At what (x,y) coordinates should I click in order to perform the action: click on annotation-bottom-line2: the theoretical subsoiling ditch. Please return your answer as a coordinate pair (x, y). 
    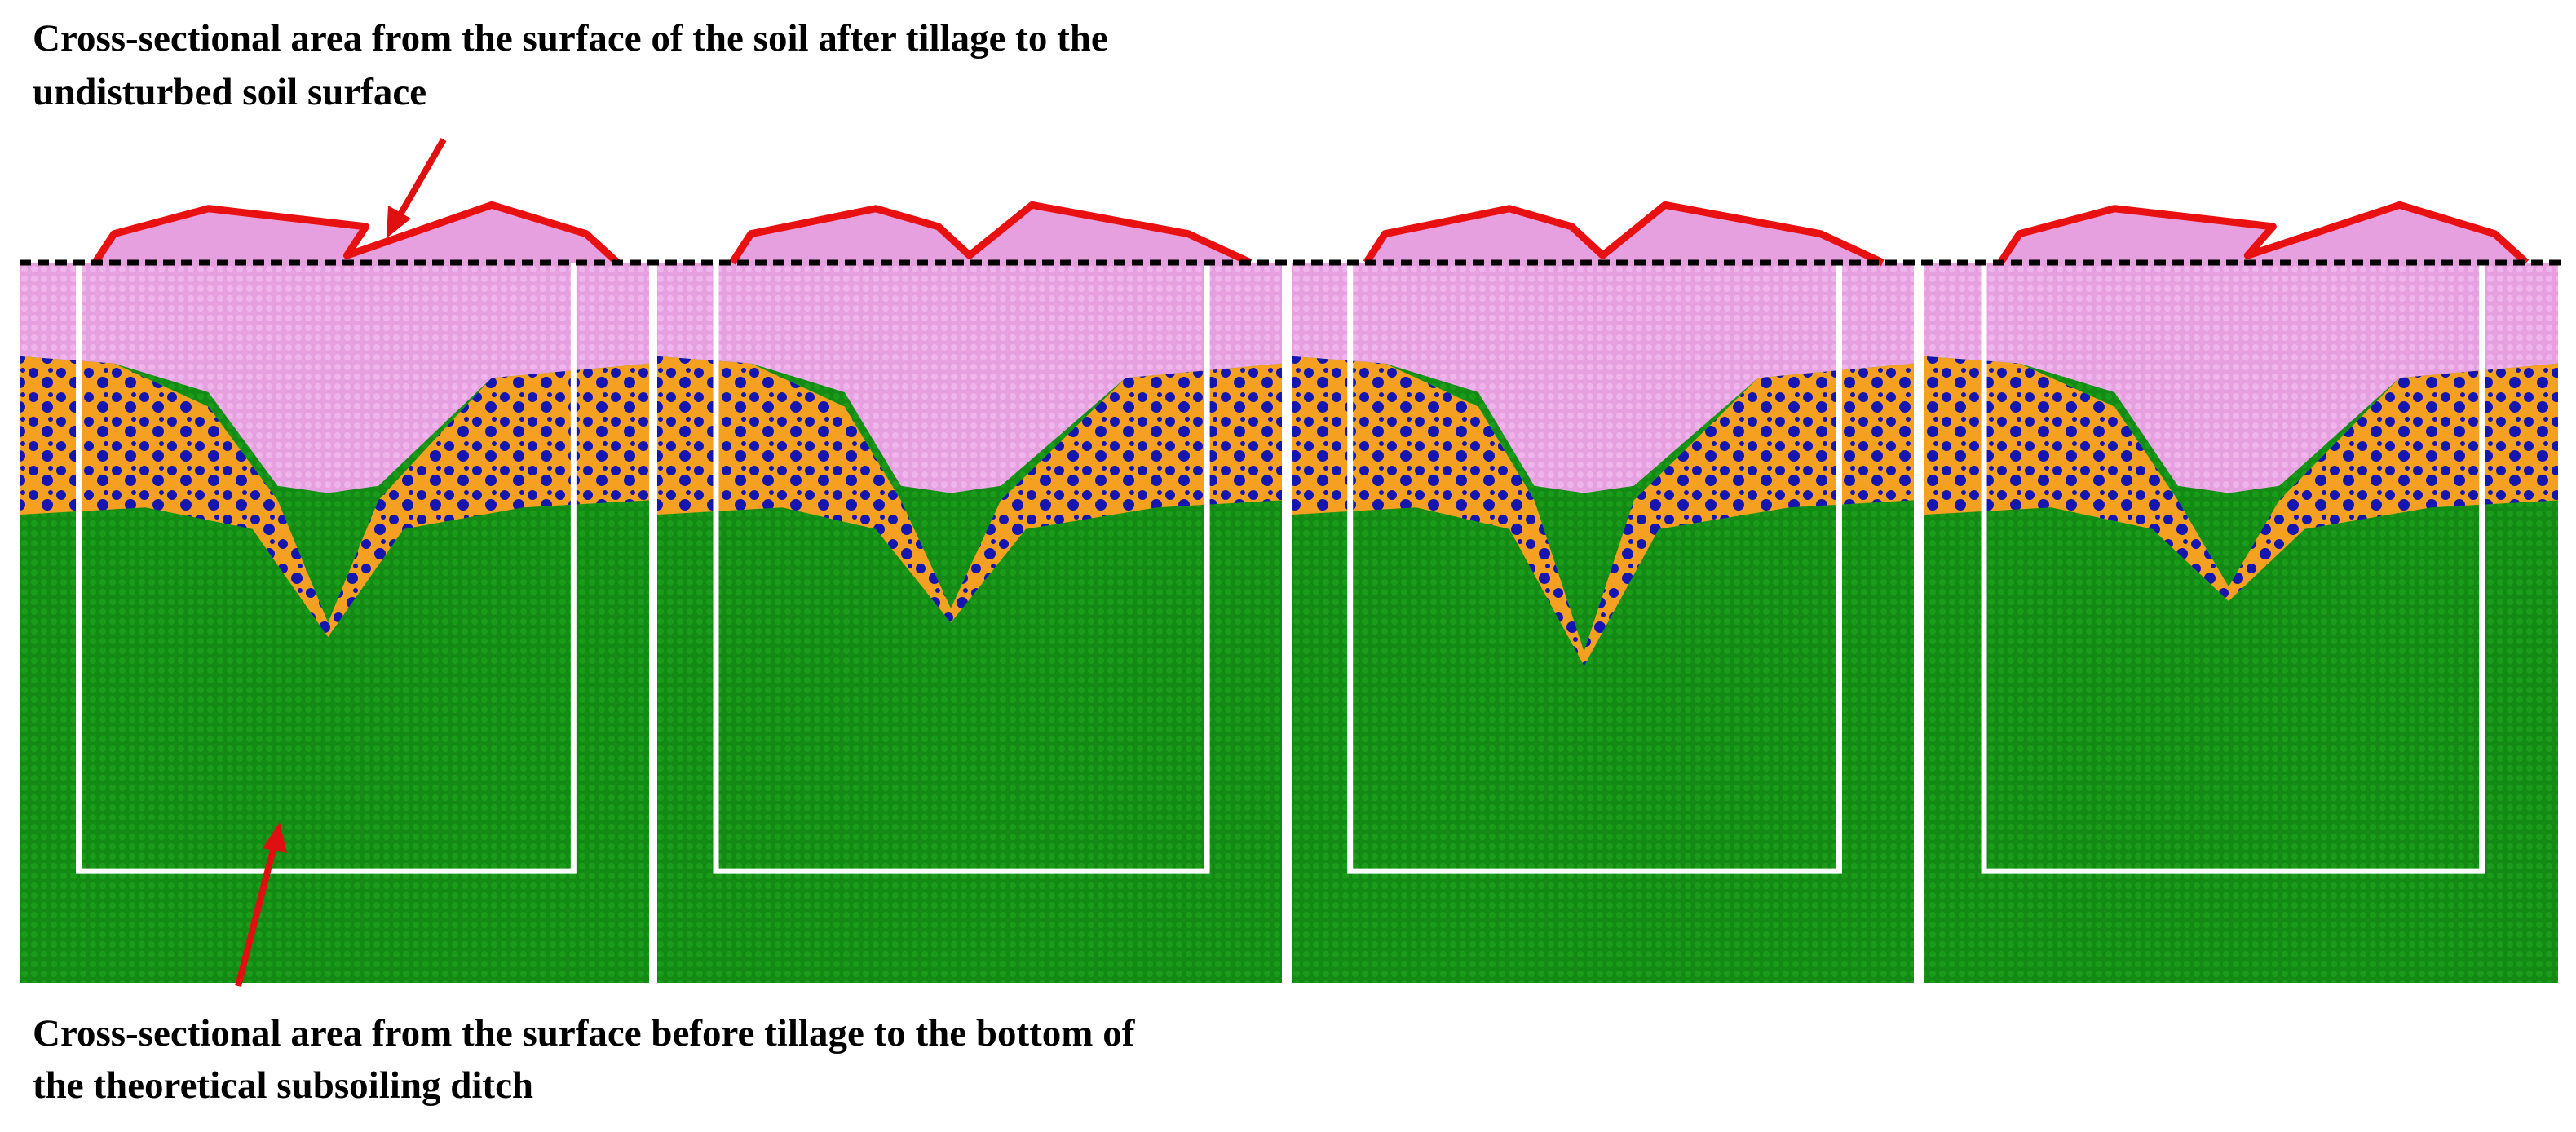
    Looking at the image, I should click on (283, 1085).